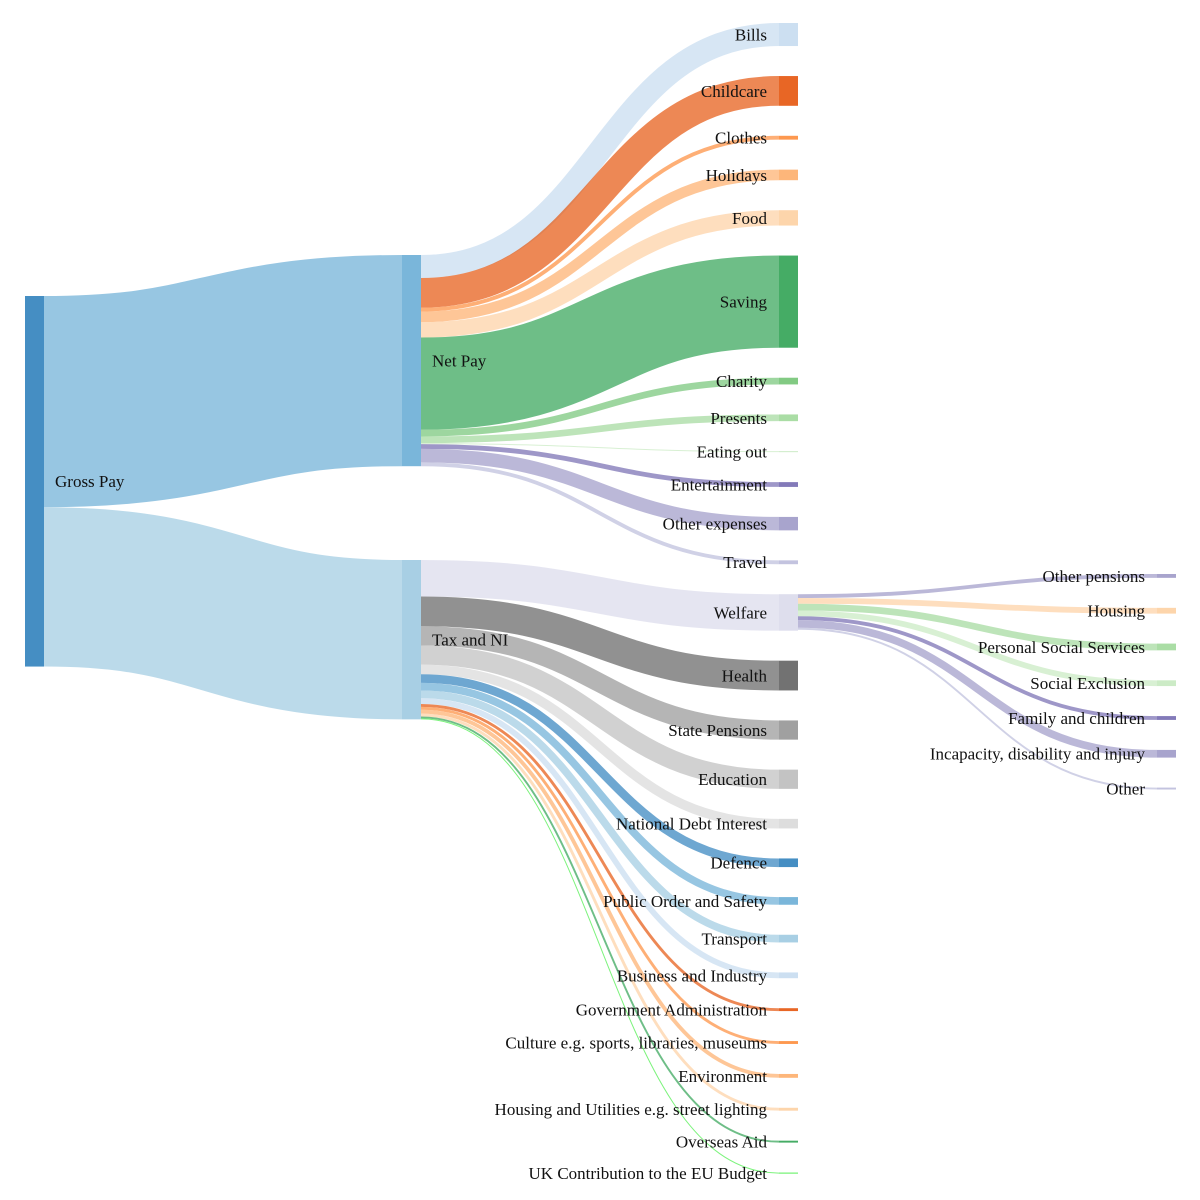  What do you see at coordinates (788, 523) in the screenshot?
I see `node-other-expenses` at bounding box center [788, 523].